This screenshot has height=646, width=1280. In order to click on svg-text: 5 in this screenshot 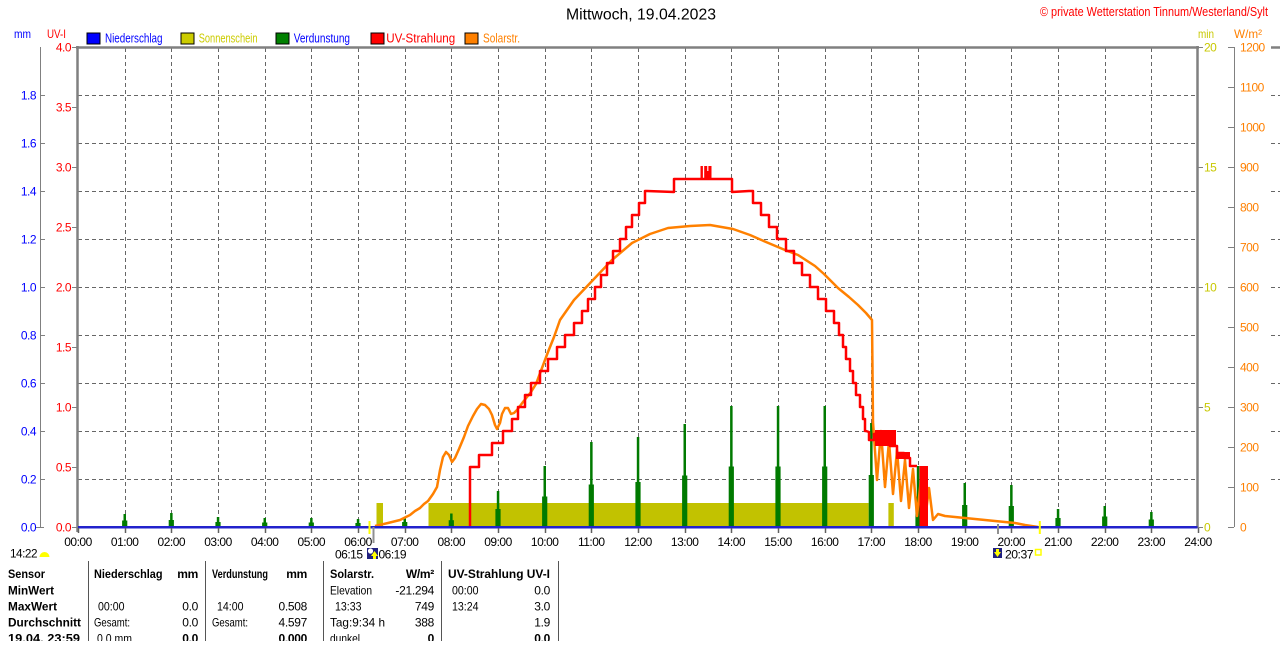, I will do `click(1207, 408)`.